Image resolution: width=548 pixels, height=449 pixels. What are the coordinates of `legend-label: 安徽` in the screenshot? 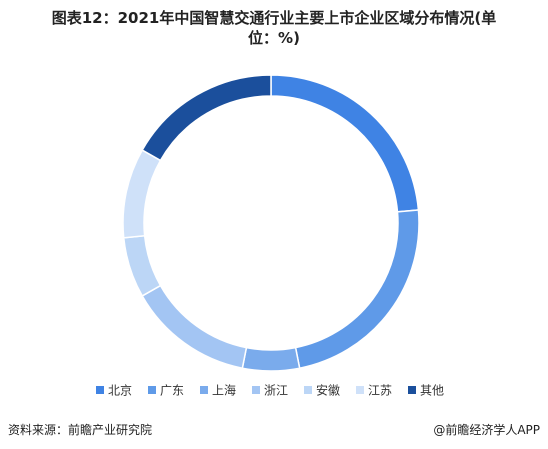 It's located at (328, 390).